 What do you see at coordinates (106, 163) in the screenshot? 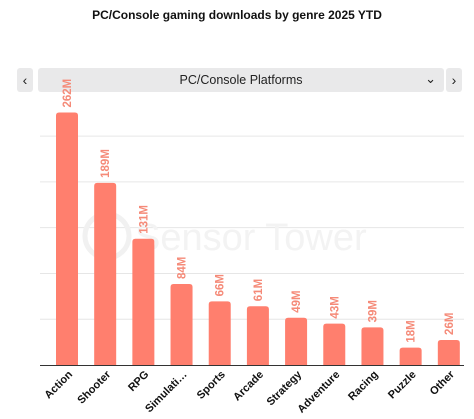
I see `bar-value-label: 189M` at bounding box center [106, 163].